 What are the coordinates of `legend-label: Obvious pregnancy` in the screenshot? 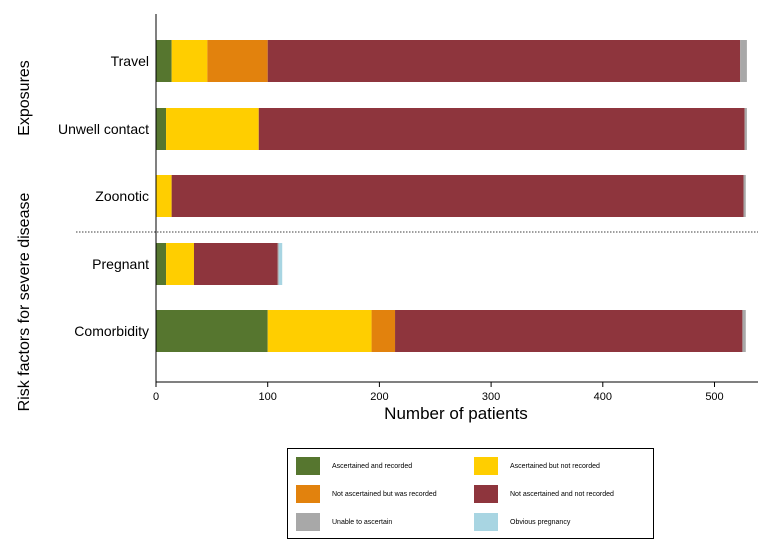 It's located at (540, 522).